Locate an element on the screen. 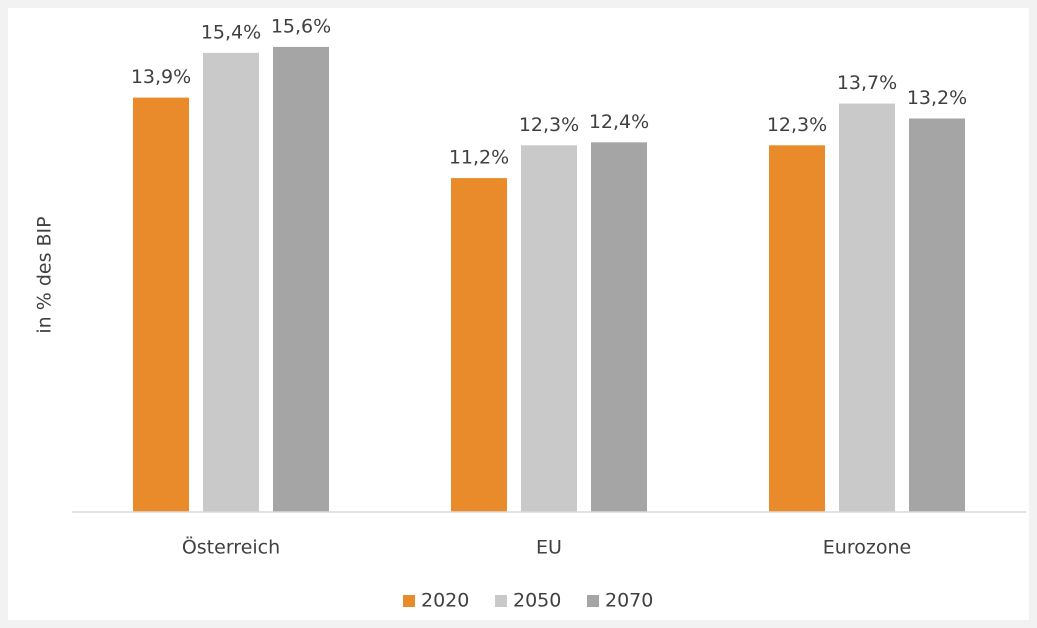  x-tick-label: Österreich is located at coordinates (231, 547).